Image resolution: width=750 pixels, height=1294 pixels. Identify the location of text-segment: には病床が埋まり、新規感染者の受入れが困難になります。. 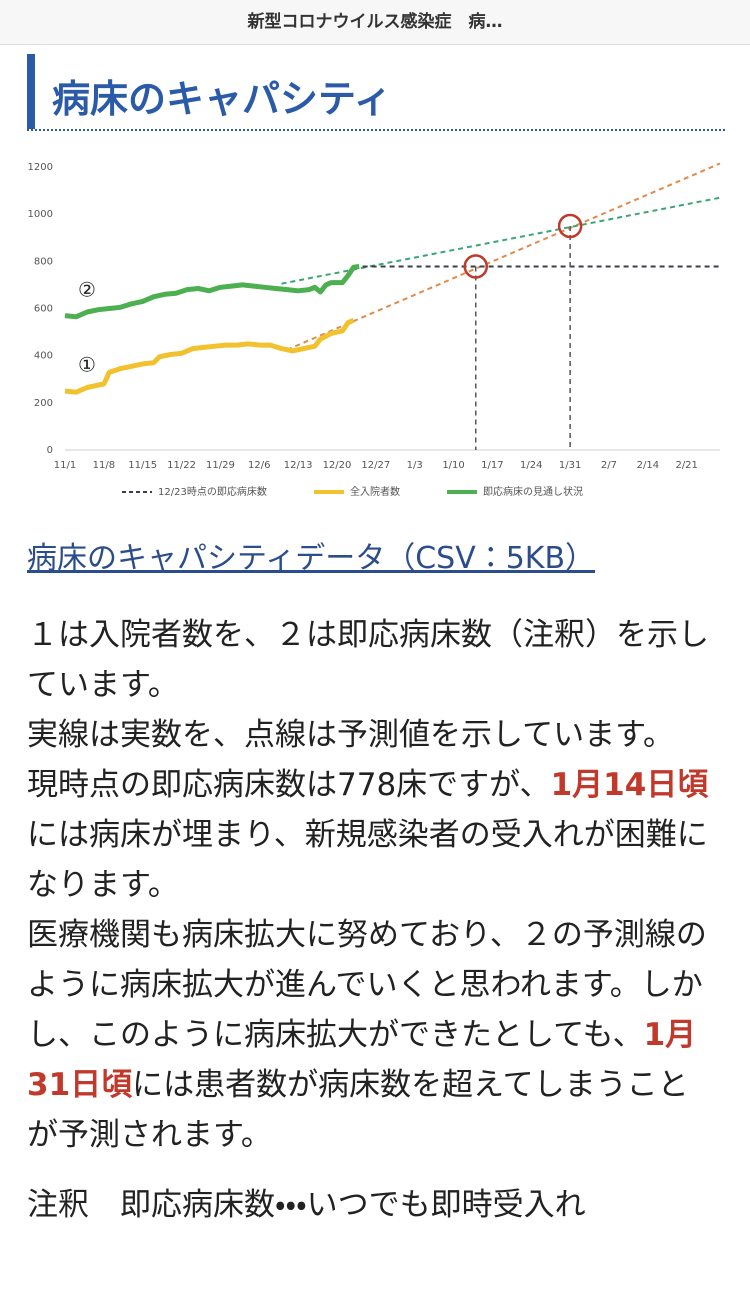
(367, 860).